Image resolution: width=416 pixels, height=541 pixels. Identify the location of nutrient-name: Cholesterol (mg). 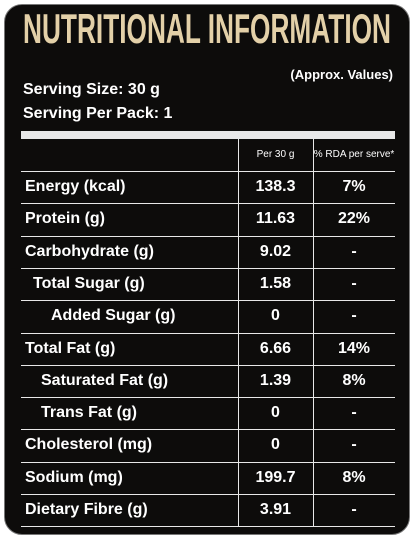
(89, 445).